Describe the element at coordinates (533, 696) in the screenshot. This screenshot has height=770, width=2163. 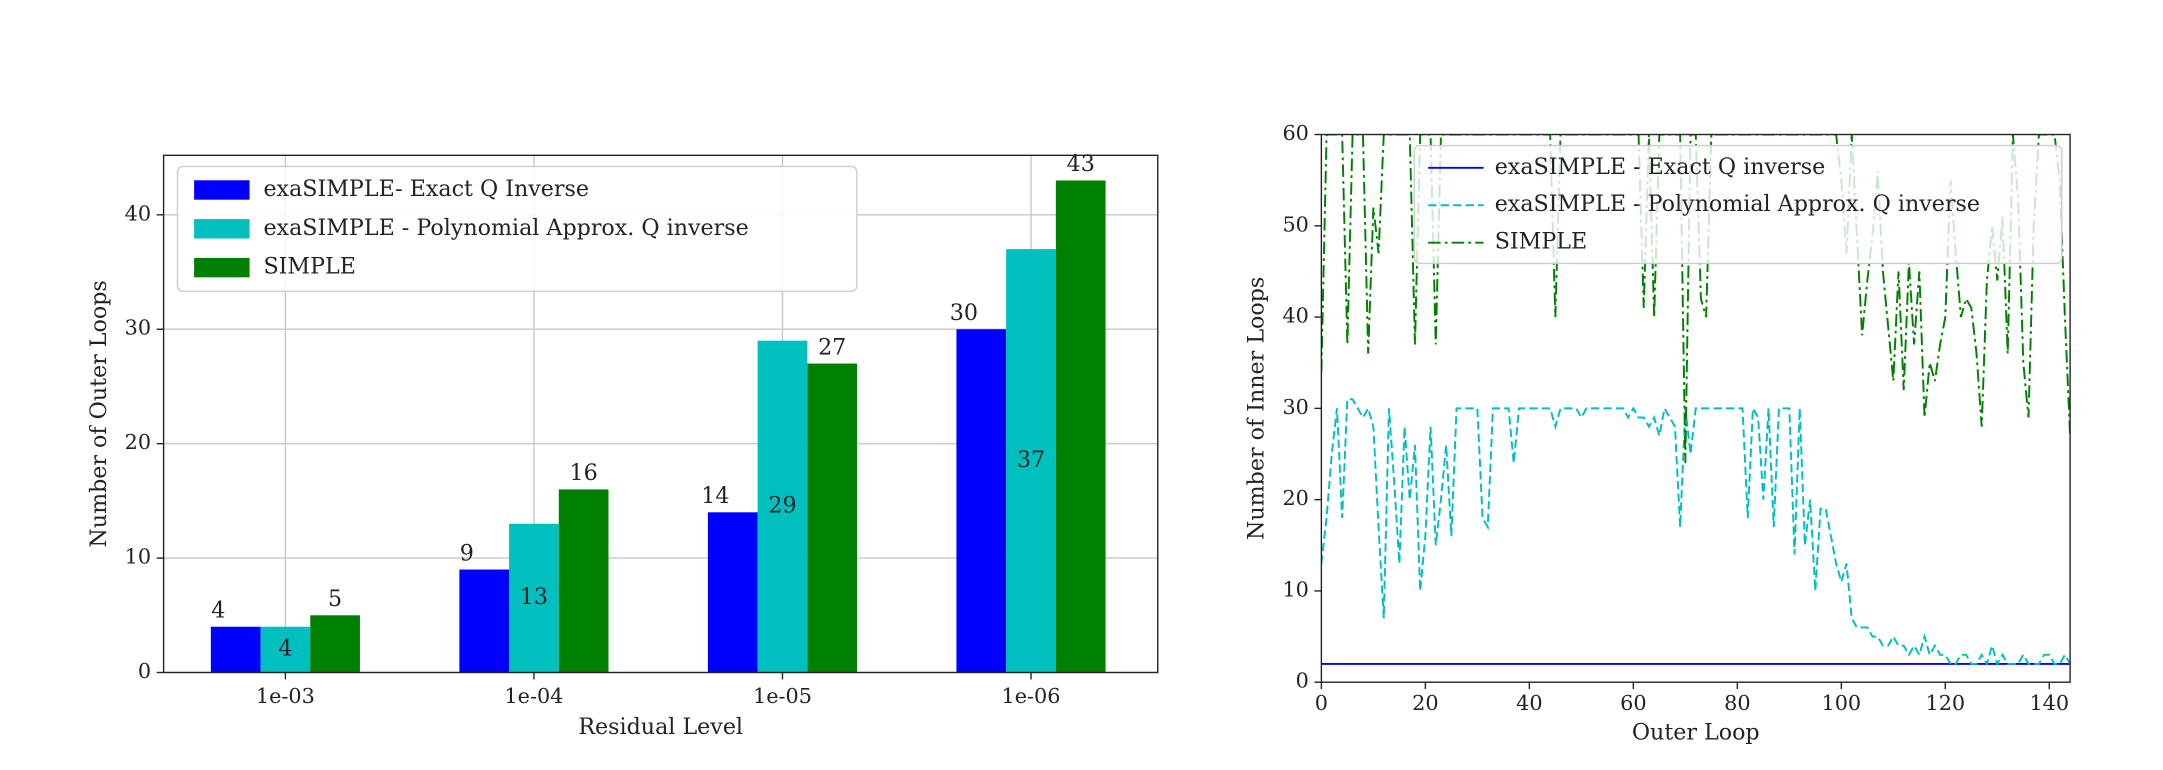
I see `x-tick-label: 1e-04` at that location.